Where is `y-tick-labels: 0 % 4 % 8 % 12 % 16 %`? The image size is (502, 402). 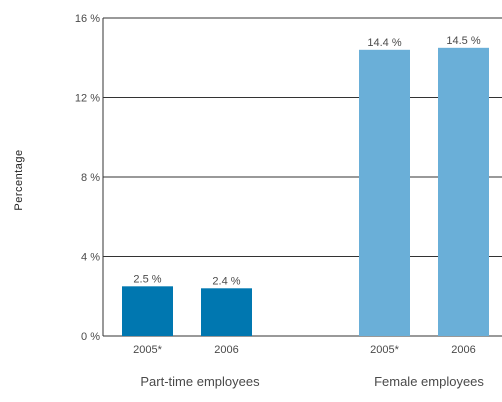
y-tick-labels: 0 % 4 % 8 % 12 % 16 % is located at coordinates (87, 178).